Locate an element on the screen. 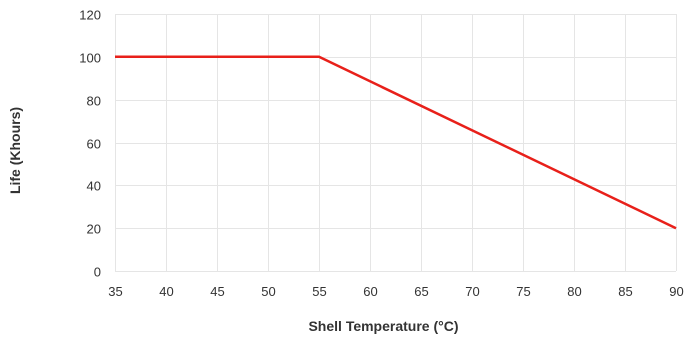 This screenshot has height=339, width=685. x-tick-label: 80 is located at coordinates (574, 291).